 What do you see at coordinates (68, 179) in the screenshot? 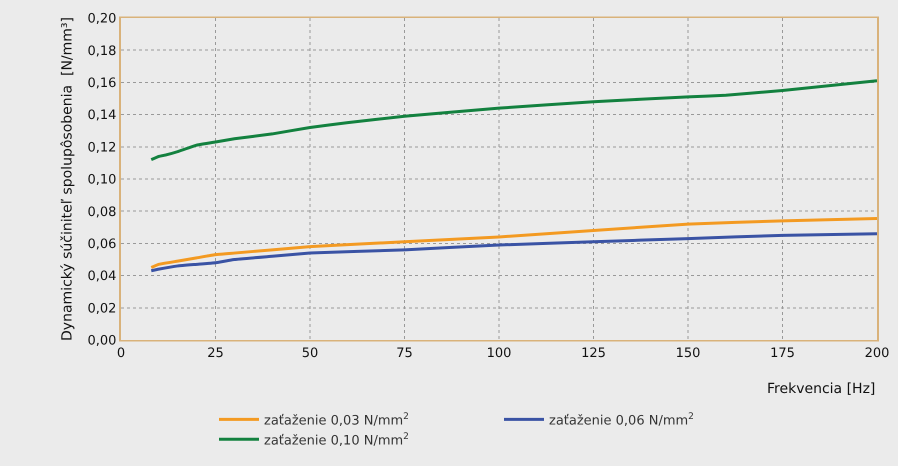
I see `y-axis-title: Dynamický súčiniteľ spolupôsobenia [N/mm³]` at bounding box center [68, 179].